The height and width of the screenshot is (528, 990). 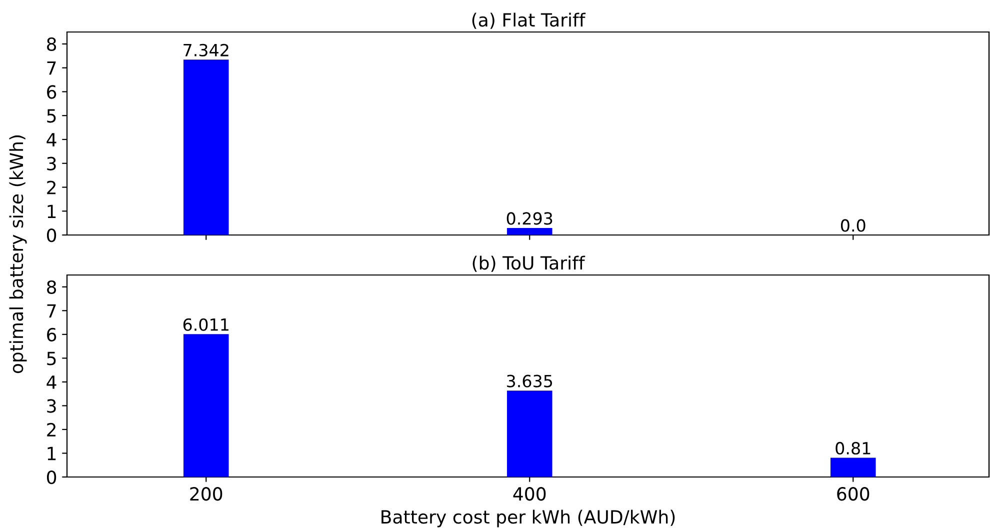 I want to click on x-tick-label: 200, so click(x=206, y=494).